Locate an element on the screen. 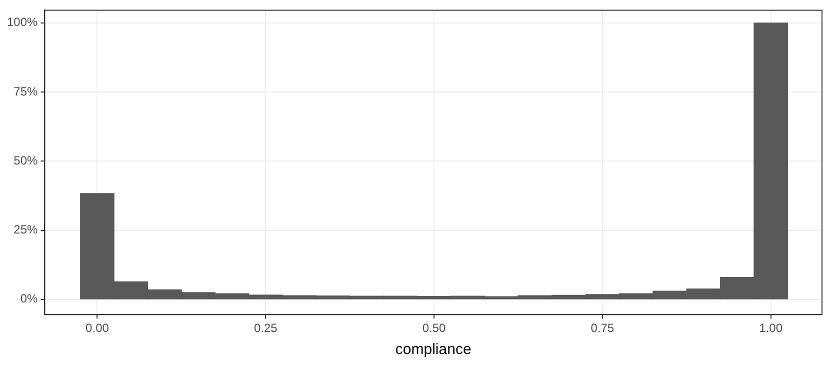  x-tick-label: 0.50 is located at coordinates (434, 328).